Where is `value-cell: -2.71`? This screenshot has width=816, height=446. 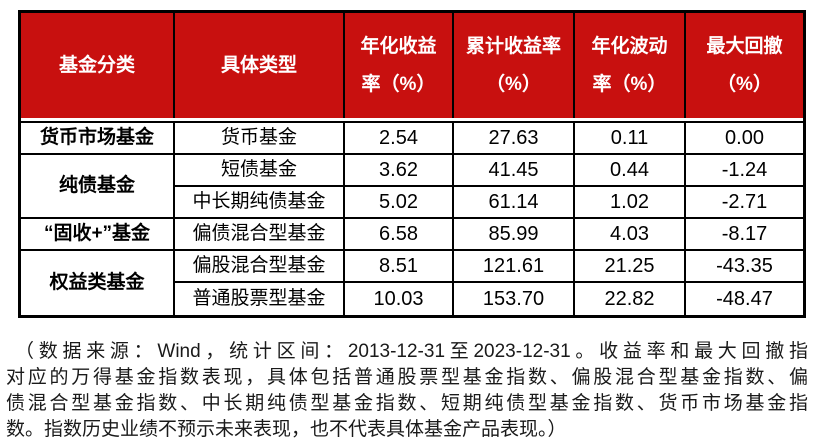
value-cell: -2.71 is located at coordinates (744, 203).